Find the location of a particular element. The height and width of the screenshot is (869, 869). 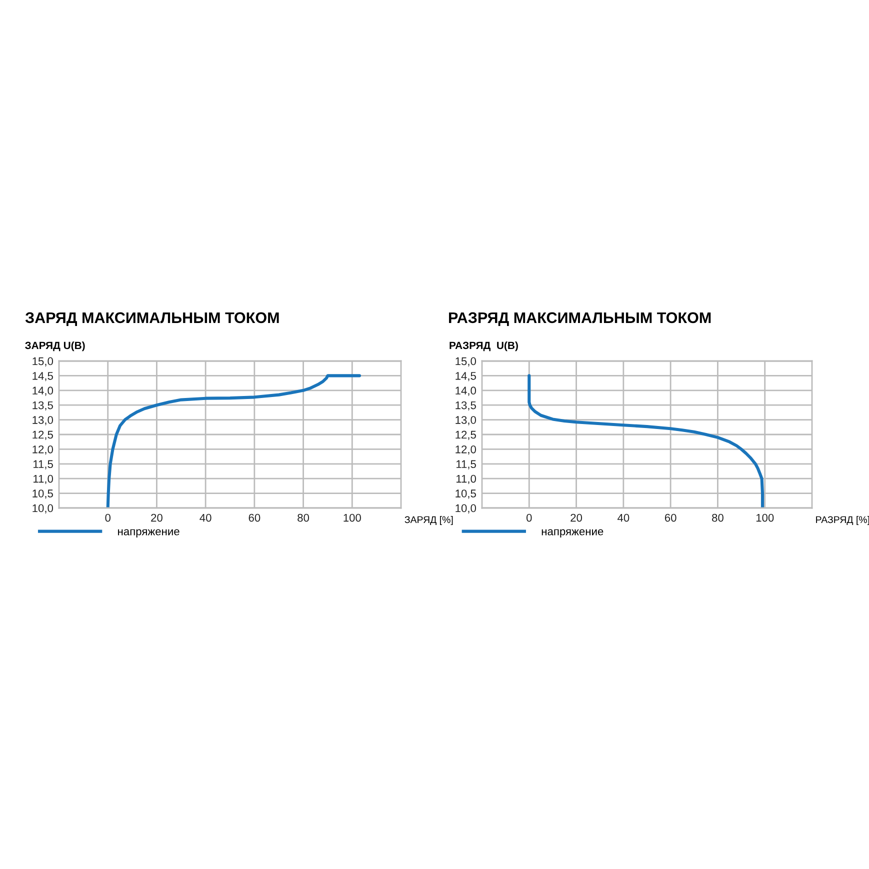

chart-title: РАЗРЯД МАКСИМАЛЬНЫМ ТОКОМ is located at coordinates (580, 319).